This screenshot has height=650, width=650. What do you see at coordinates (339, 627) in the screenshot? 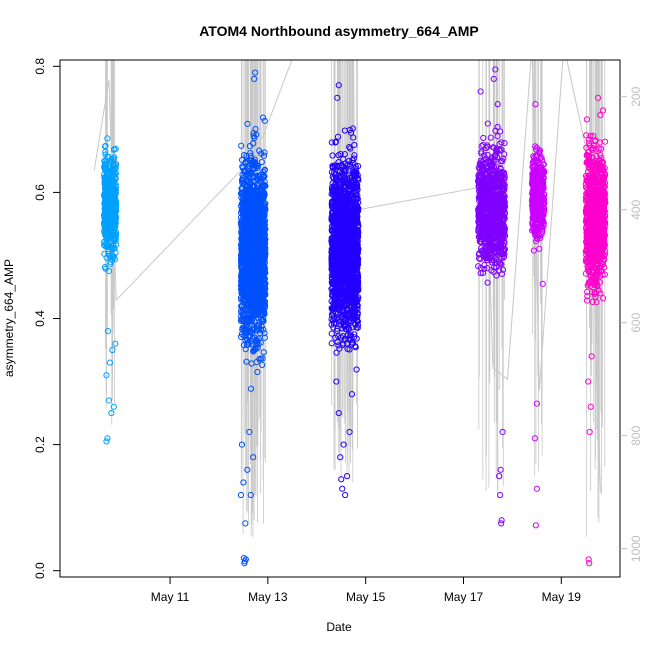
I see `x-axis-label: Date` at bounding box center [339, 627].